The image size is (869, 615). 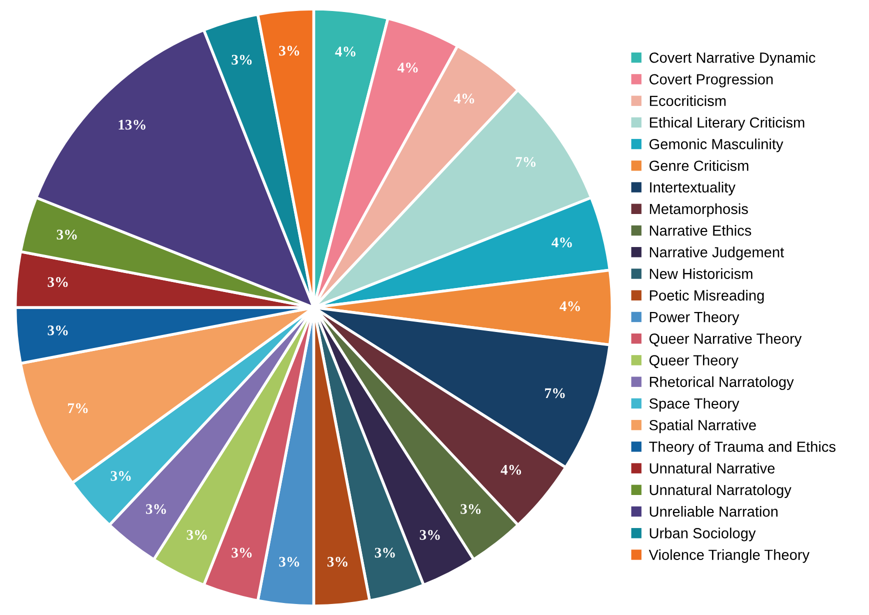 I want to click on legend-label: Queer Theory, so click(x=693, y=361).